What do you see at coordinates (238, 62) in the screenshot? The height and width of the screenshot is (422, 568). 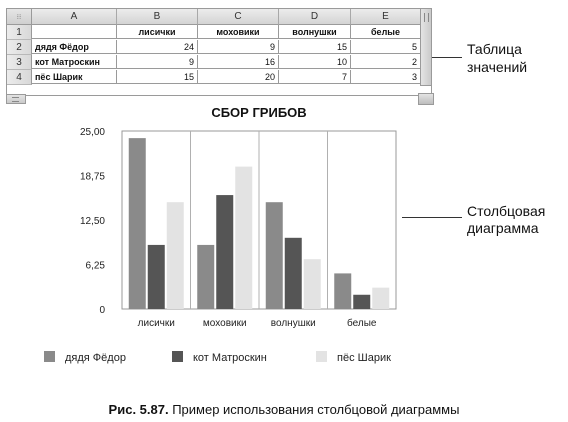 I see `table-cell: 16` at bounding box center [238, 62].